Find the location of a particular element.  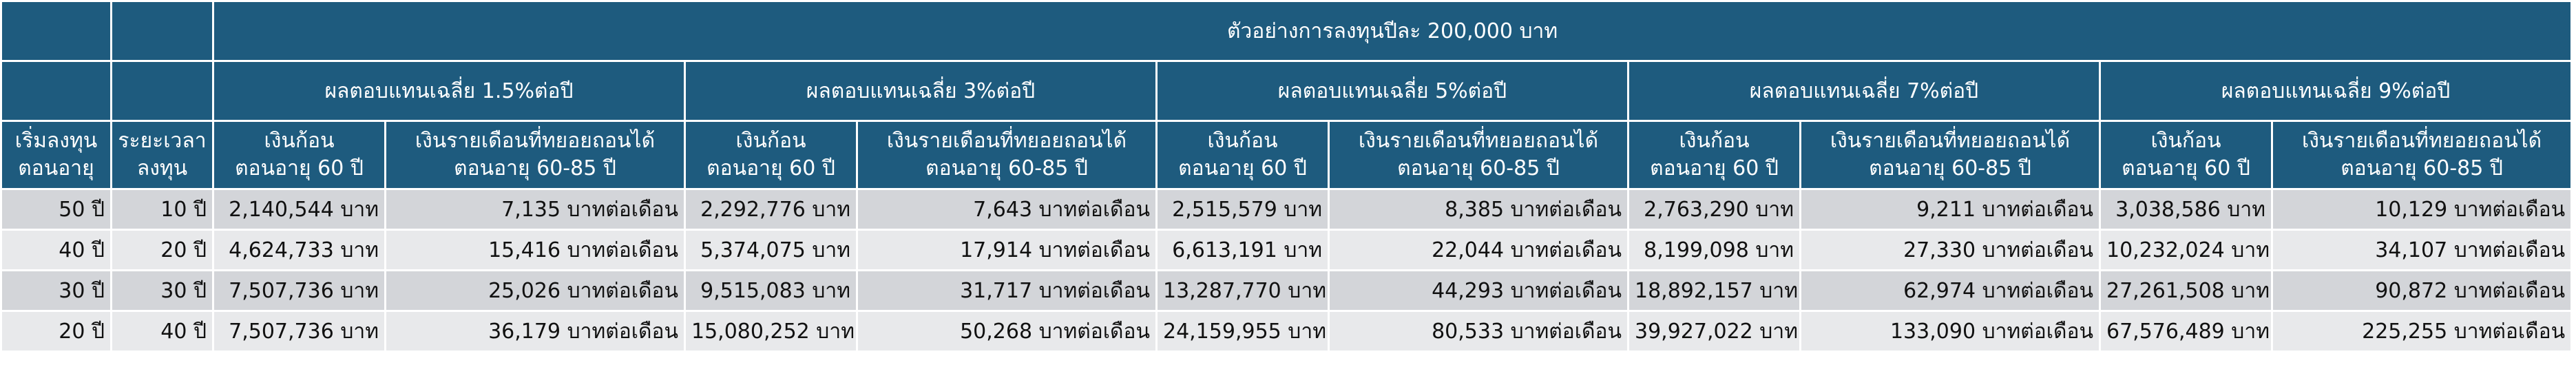

group-header: ผลตอบแทนเฉลี่ย 5%ต่อปี is located at coordinates (1392, 91).